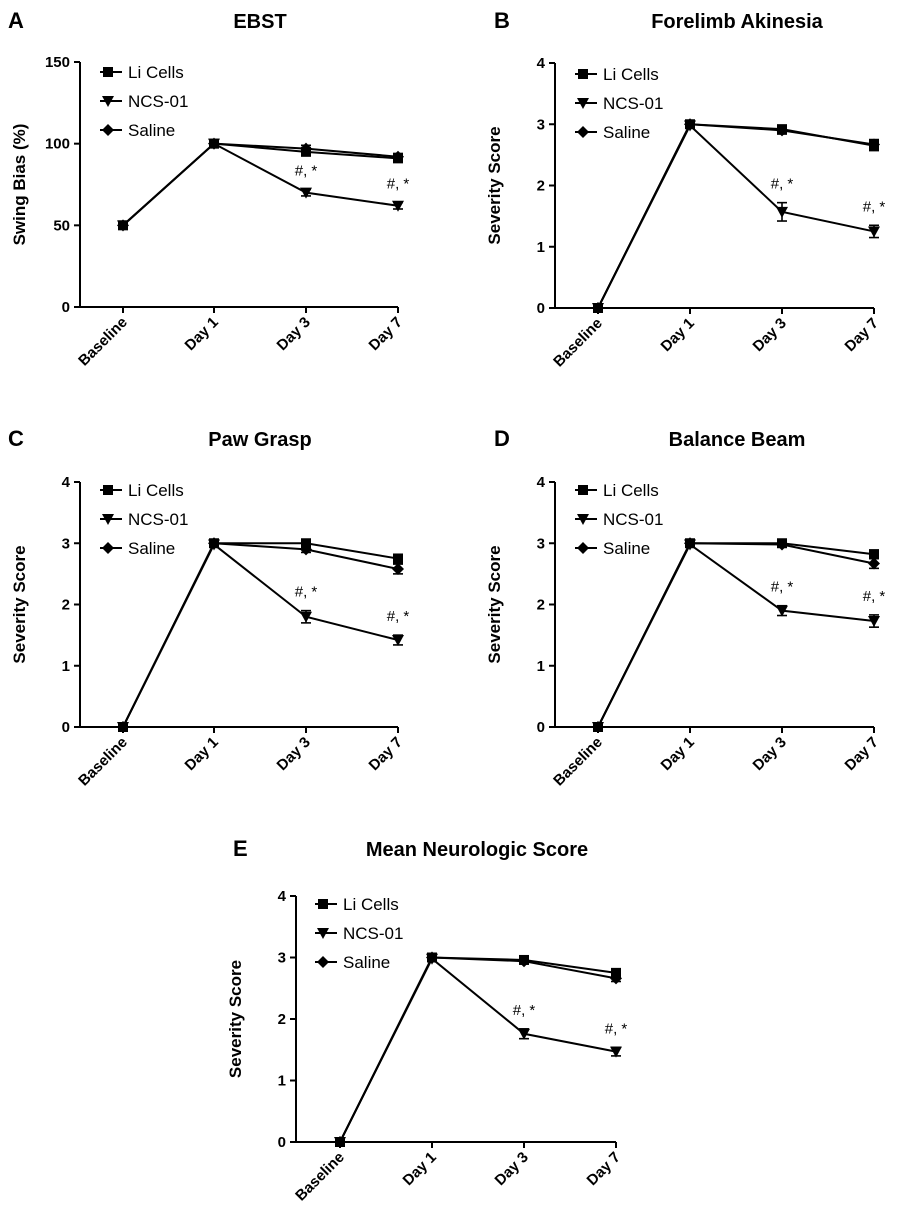 Image resolution: width=910 pixels, height=1215 pixels. Describe the element at coordinates (626, 132) in the screenshot. I see `legend-label-b-saline: Saline` at that location.